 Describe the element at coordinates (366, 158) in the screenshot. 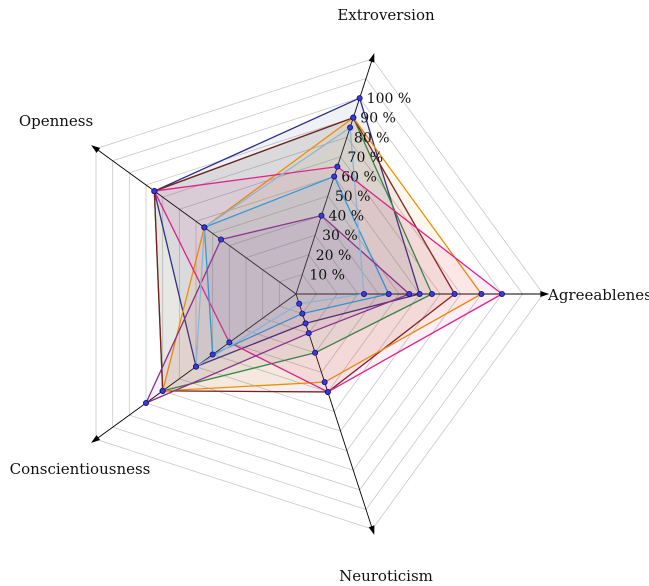

I see `tick-label-70: 70 %` at that location.